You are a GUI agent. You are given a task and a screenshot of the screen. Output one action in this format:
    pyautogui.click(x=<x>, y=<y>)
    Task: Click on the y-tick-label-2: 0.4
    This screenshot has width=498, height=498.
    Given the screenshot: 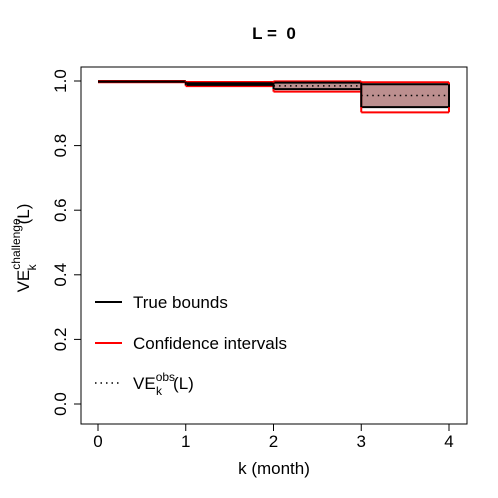 What is the action you would take?
    pyautogui.click(x=60, y=275)
    